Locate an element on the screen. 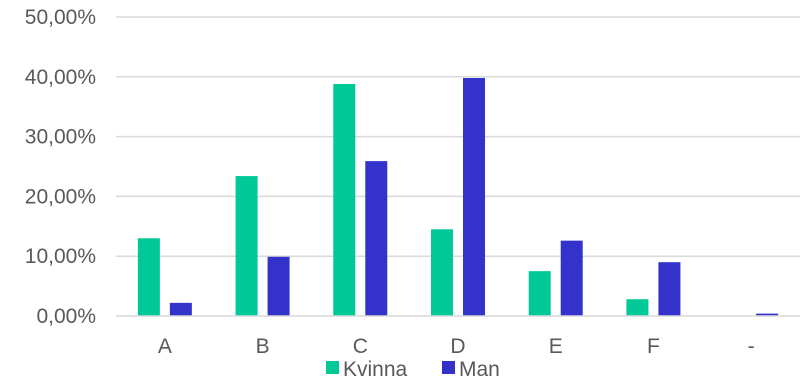 The height and width of the screenshot is (380, 802). y-tick-label: 10,00% is located at coordinates (60, 256).